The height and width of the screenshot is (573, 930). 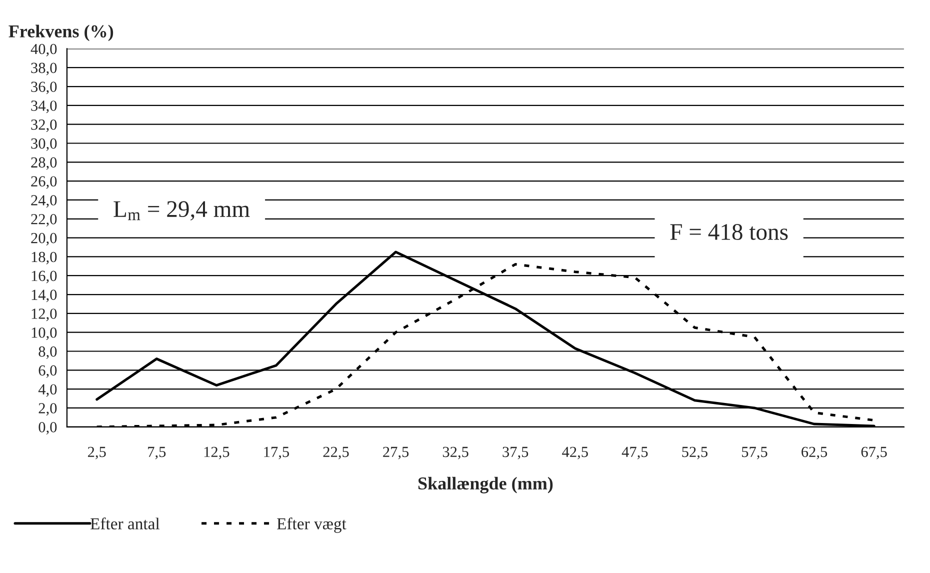 I want to click on y-tick-label: 20,0, so click(x=44, y=239).